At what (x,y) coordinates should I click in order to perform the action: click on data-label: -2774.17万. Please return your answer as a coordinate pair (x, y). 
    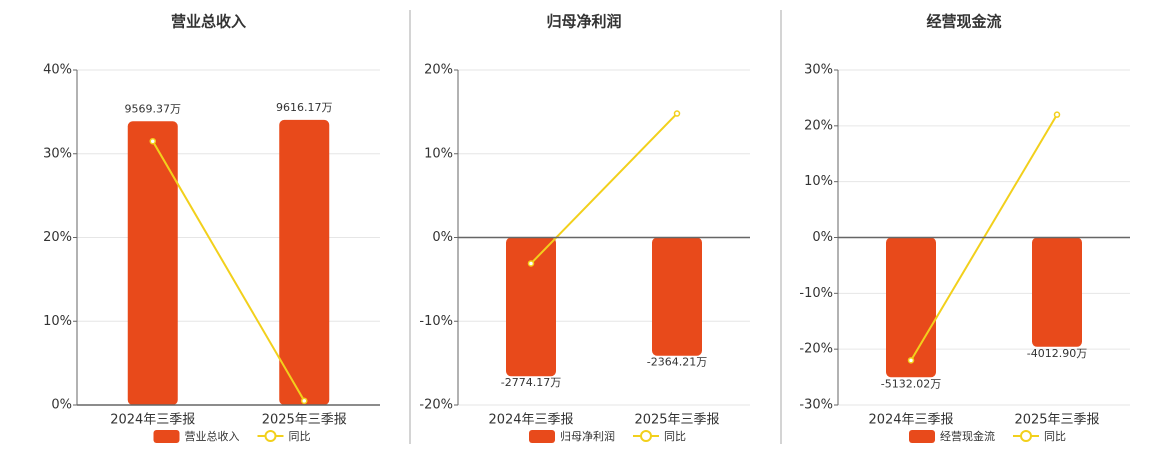
    Looking at the image, I should click on (531, 382).